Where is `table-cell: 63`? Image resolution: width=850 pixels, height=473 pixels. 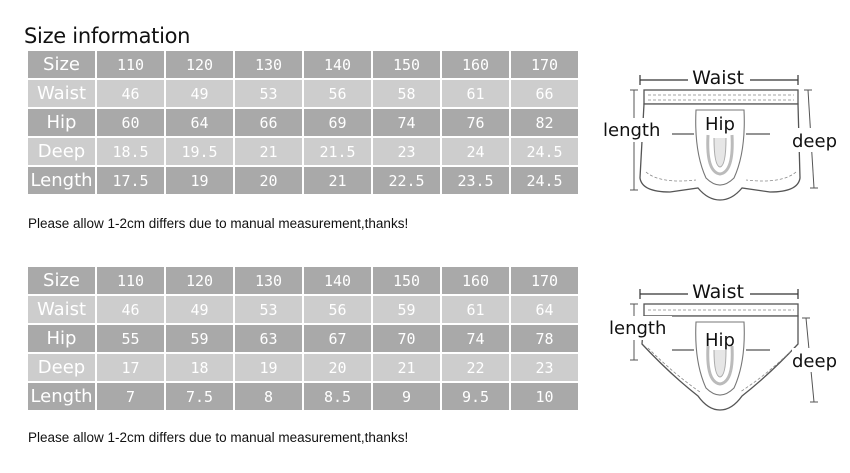 table-cell: 63 is located at coordinates (268, 338).